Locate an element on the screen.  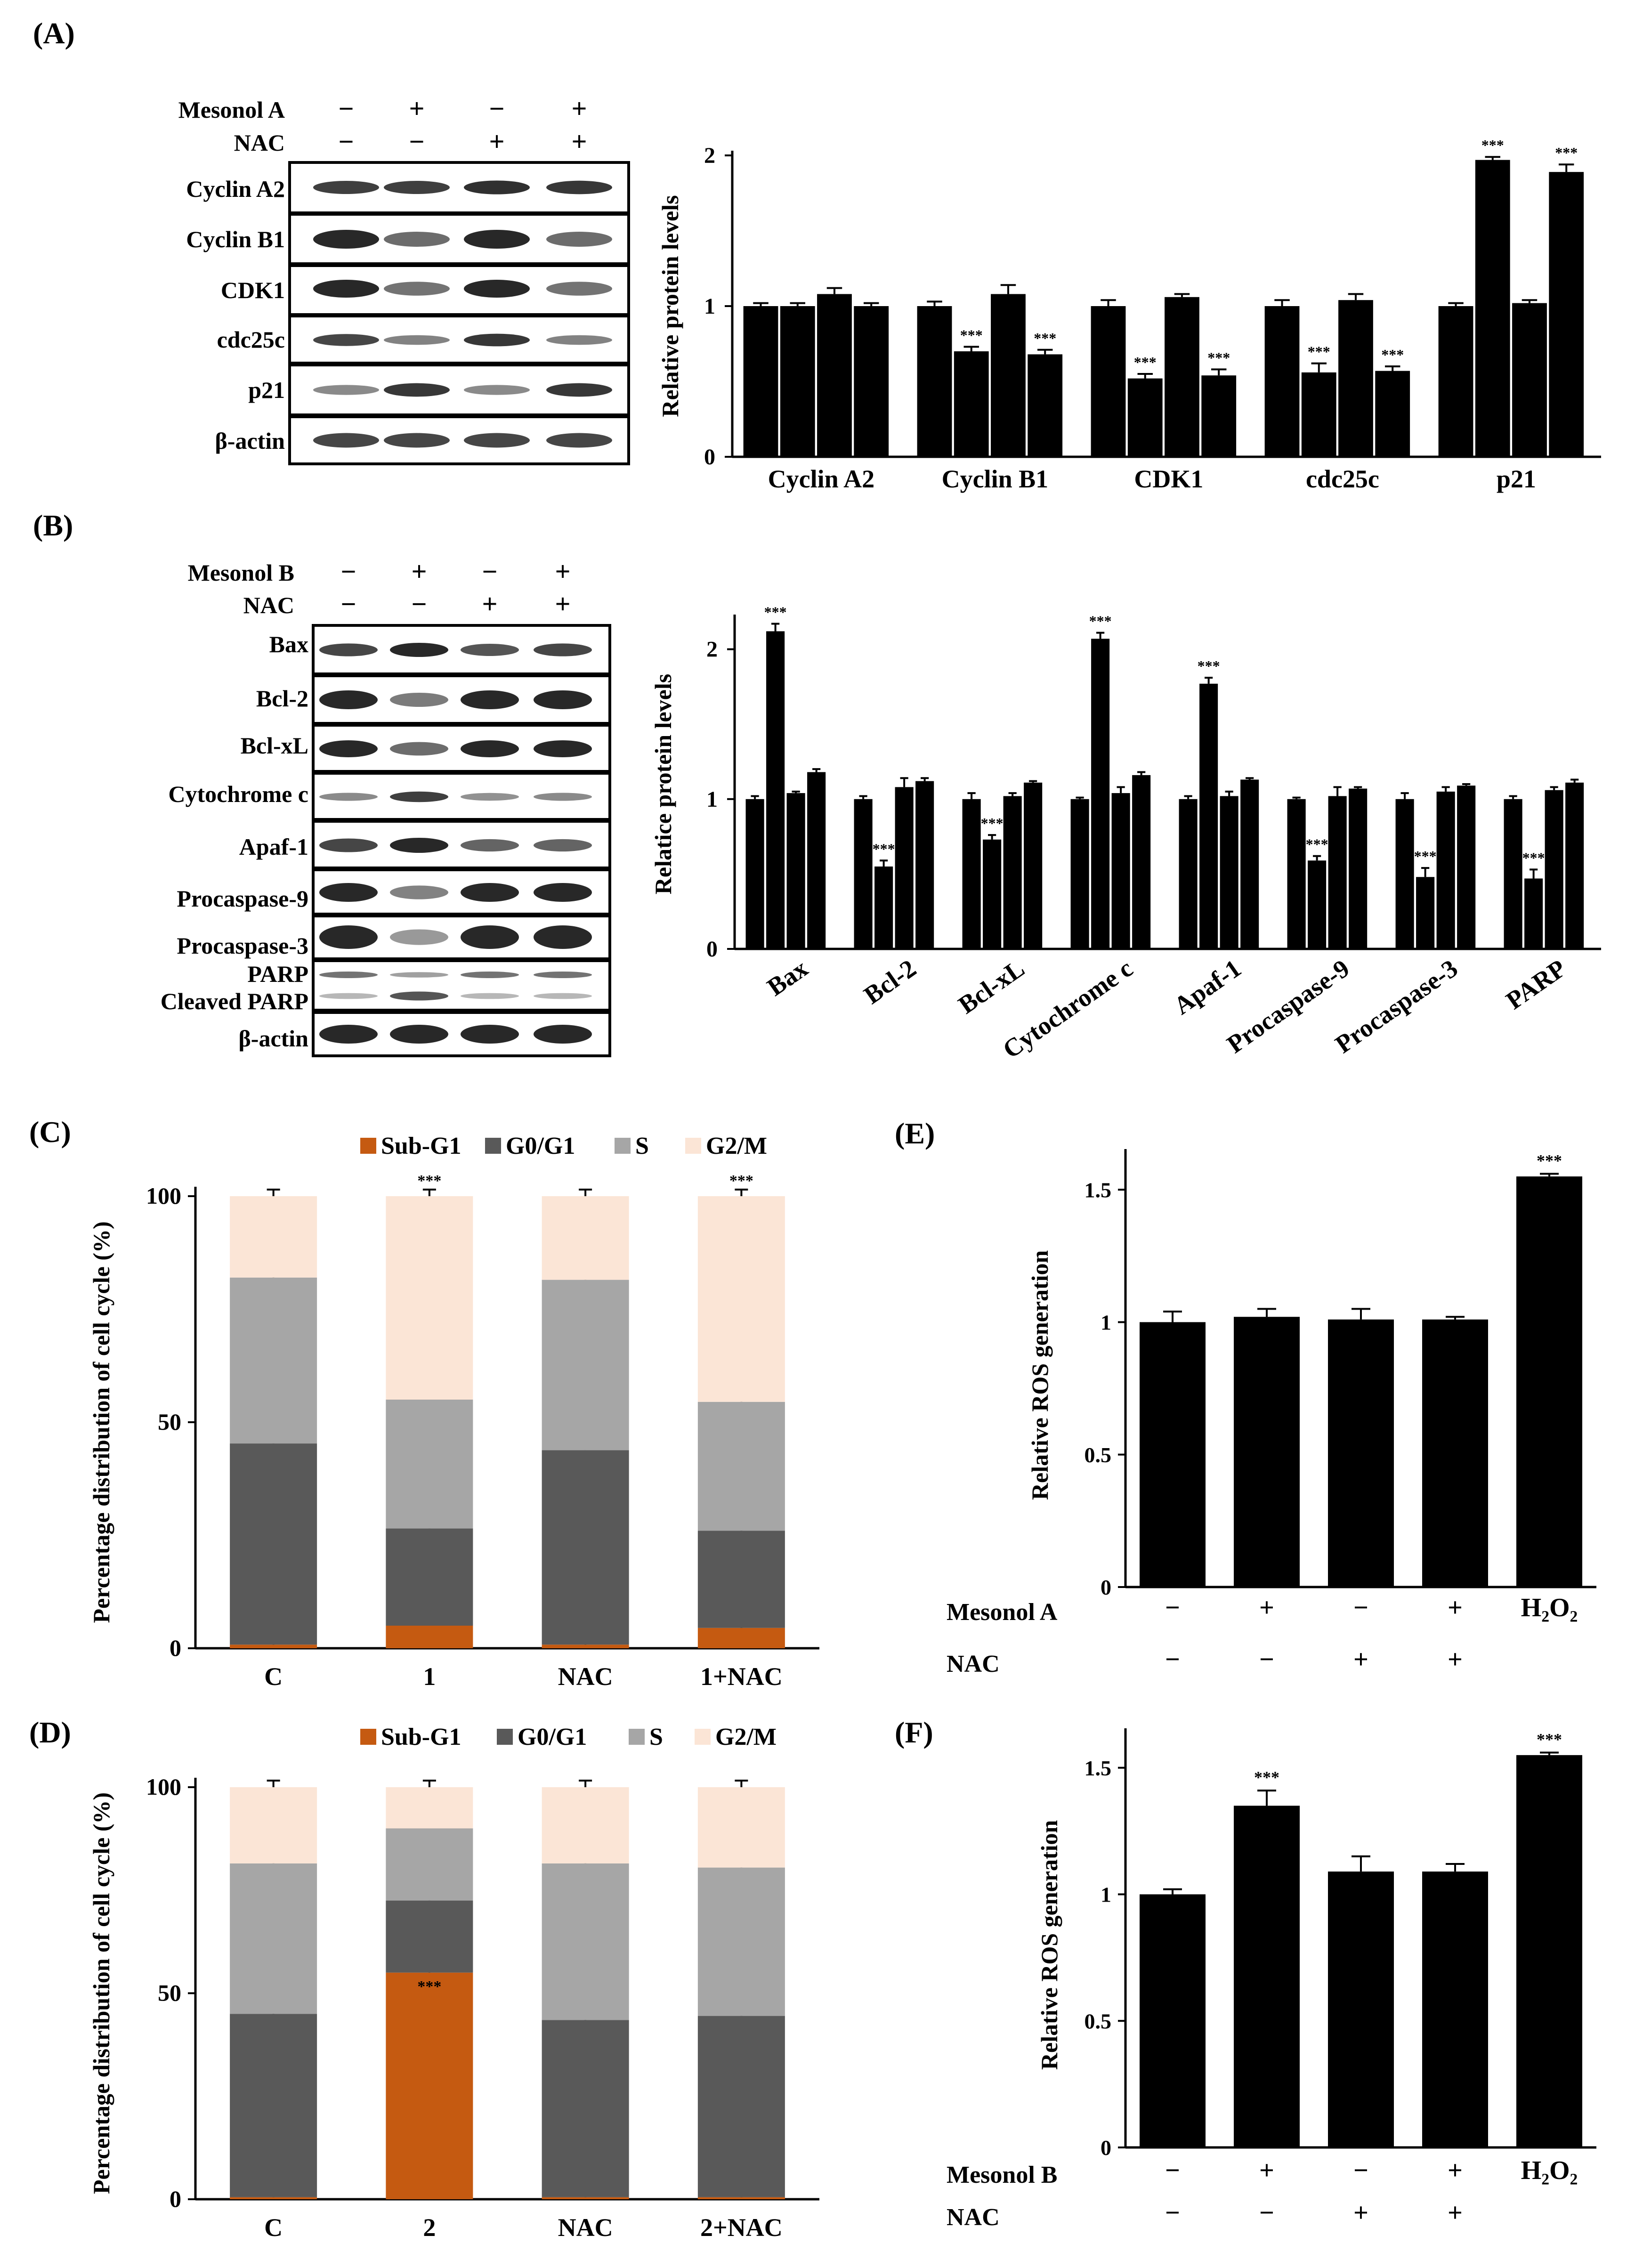
panel-label-d: (D) is located at coordinates (50, 1733).